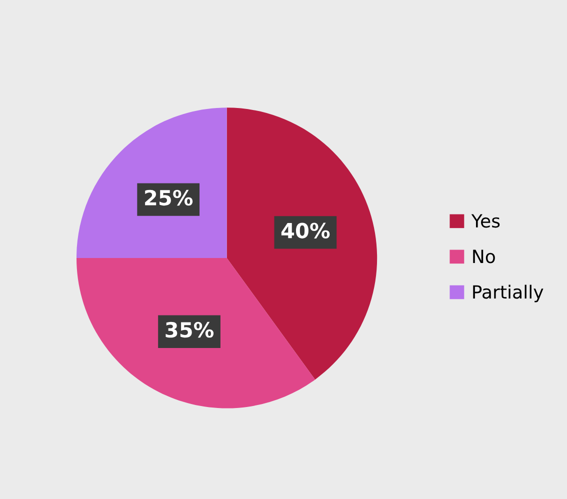 The width and height of the screenshot is (567, 499). I want to click on legend-label: Partially, so click(508, 293).